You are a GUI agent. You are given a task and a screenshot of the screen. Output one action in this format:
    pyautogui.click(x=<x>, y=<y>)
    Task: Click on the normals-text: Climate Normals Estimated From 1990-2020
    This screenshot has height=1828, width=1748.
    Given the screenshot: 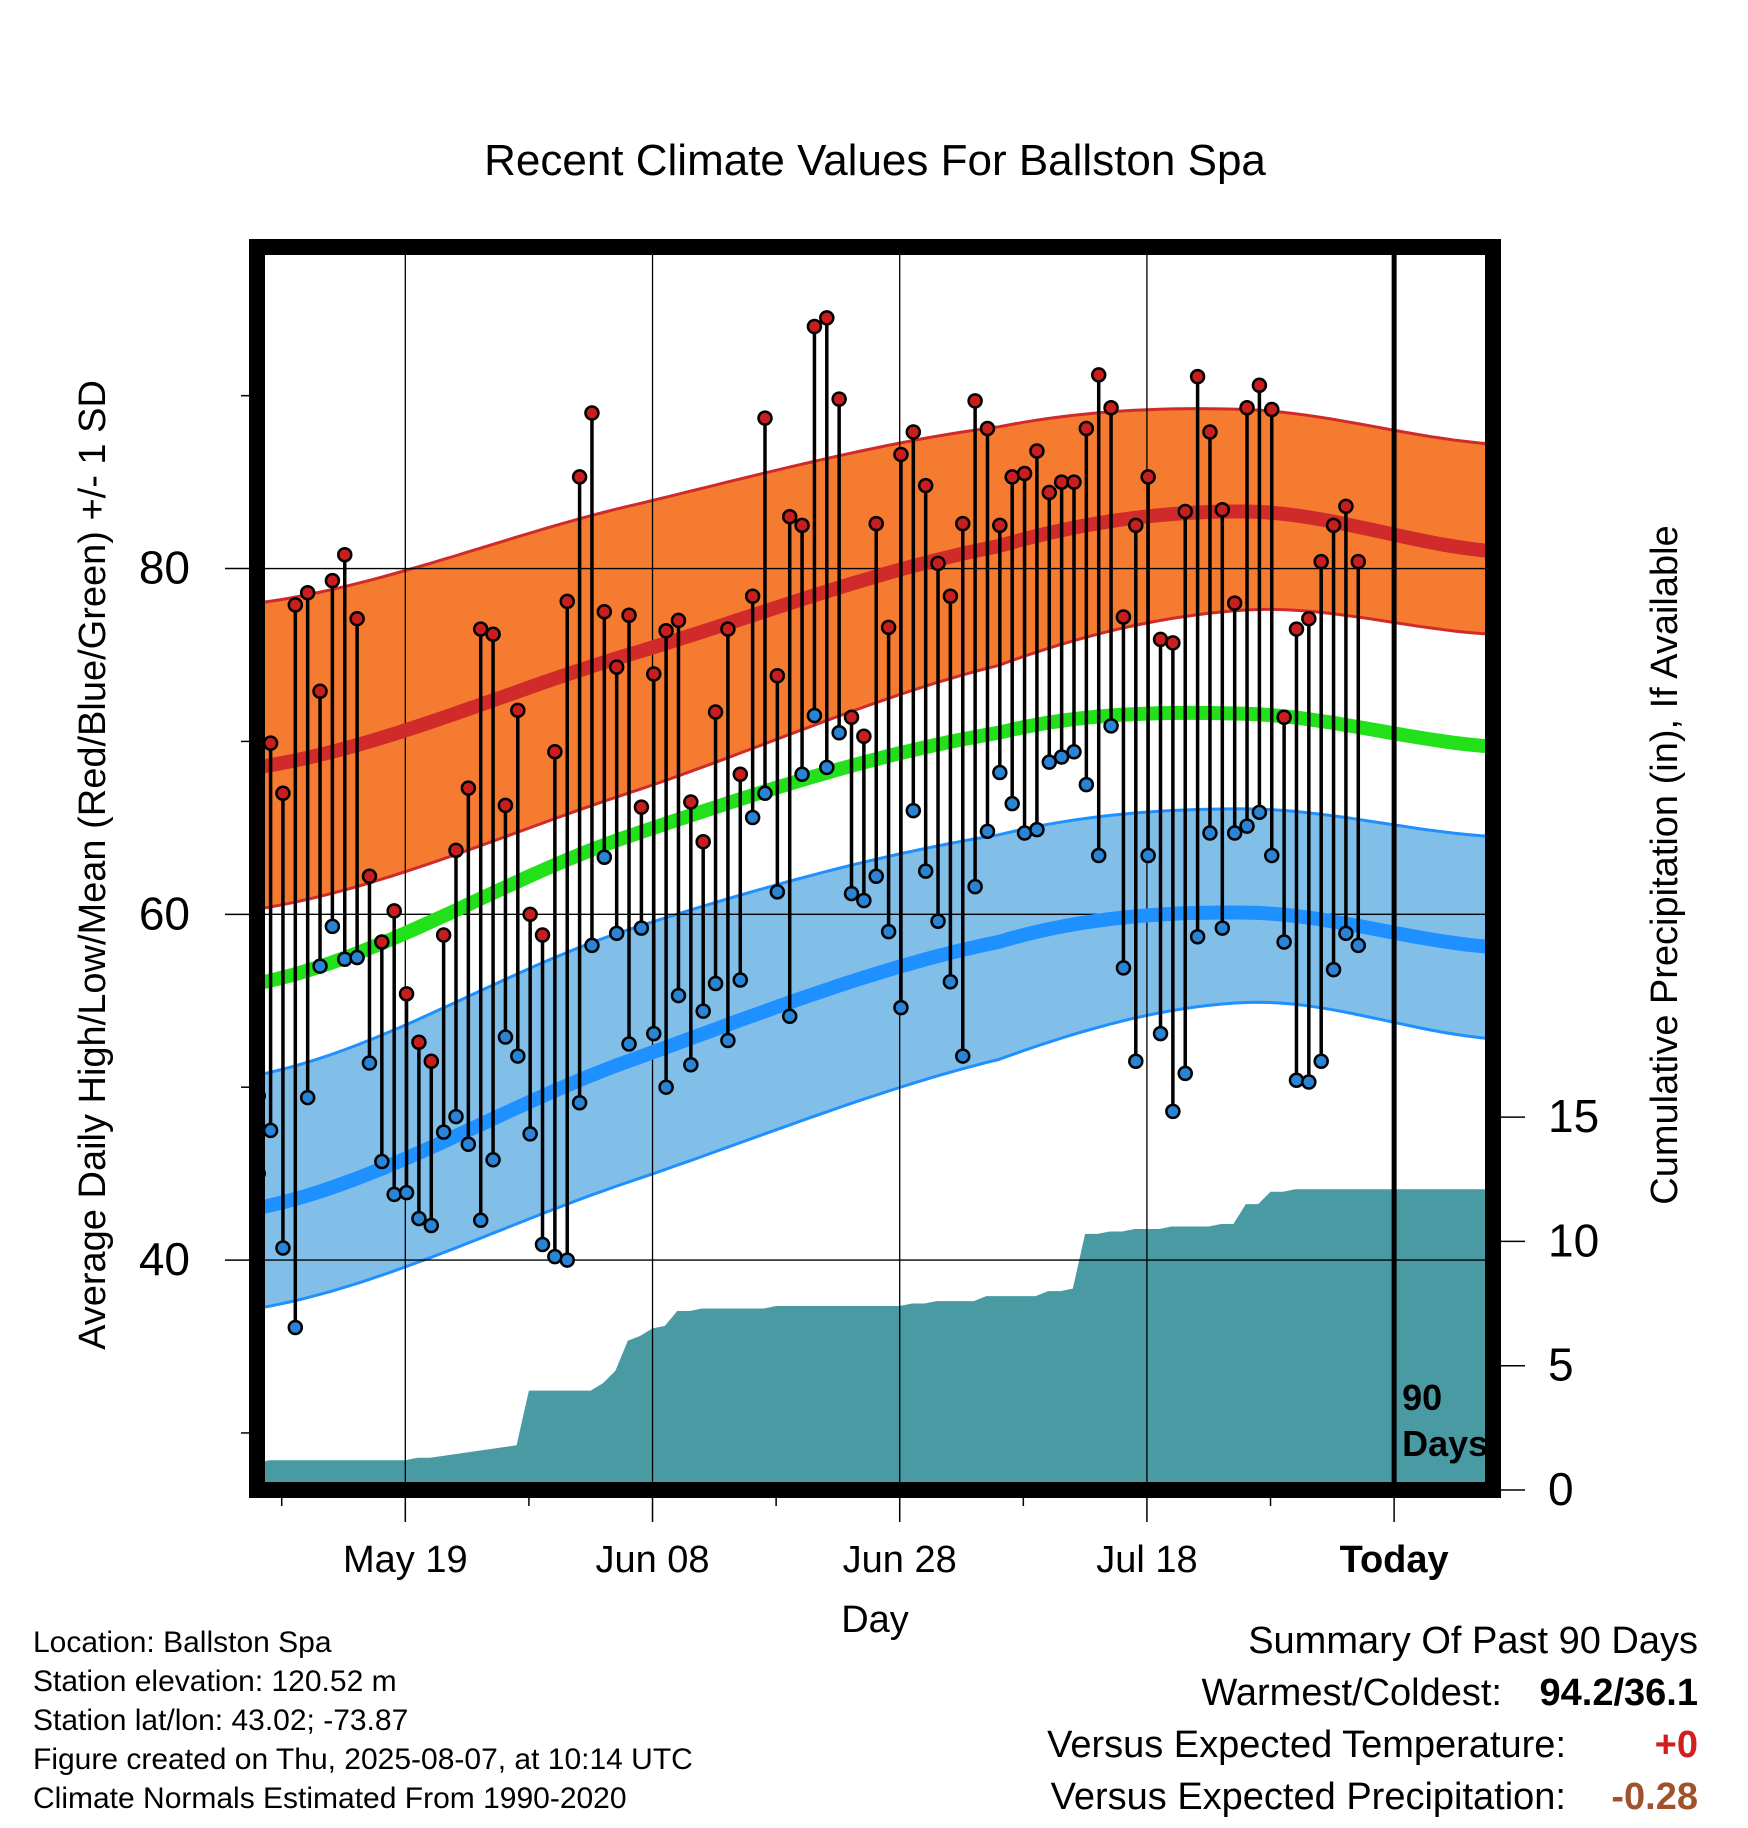 What is the action you would take?
    pyautogui.click(x=330, y=1798)
    